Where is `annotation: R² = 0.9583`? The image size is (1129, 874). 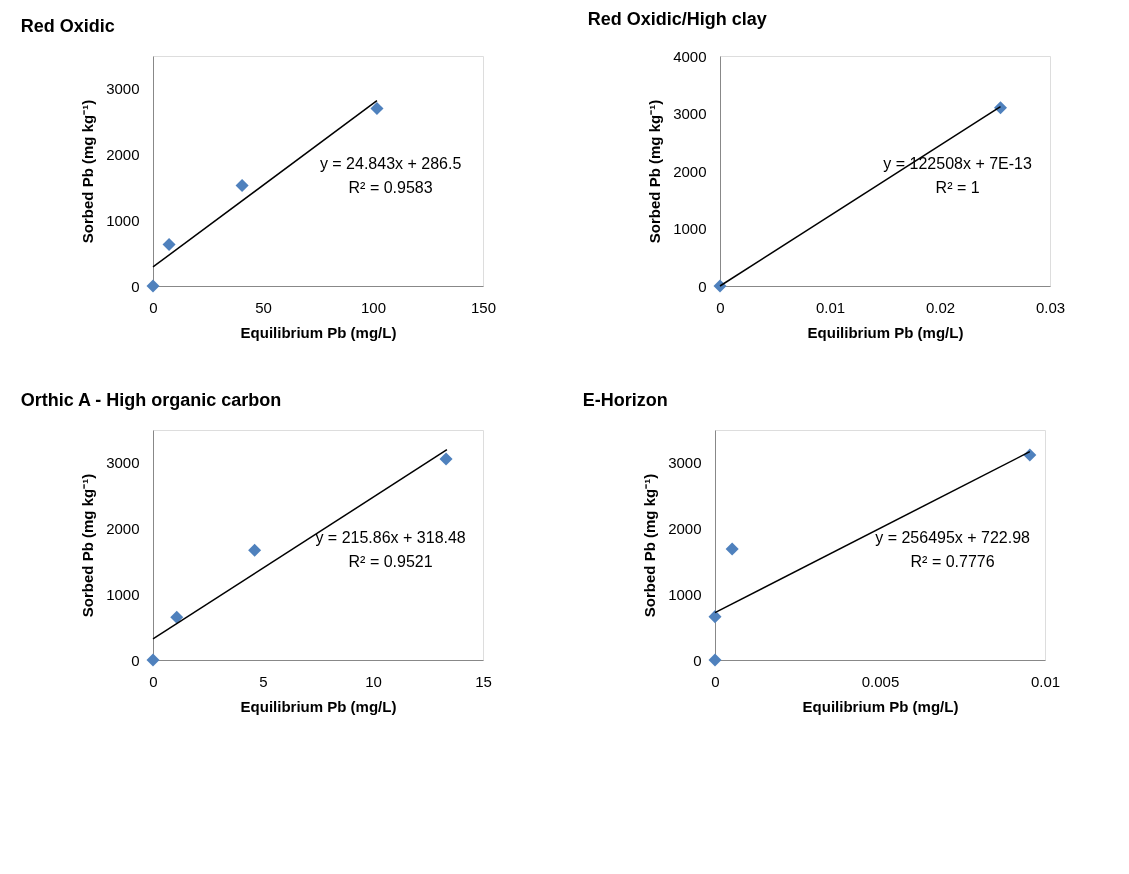 annotation: R² = 0.9583 is located at coordinates (390, 188).